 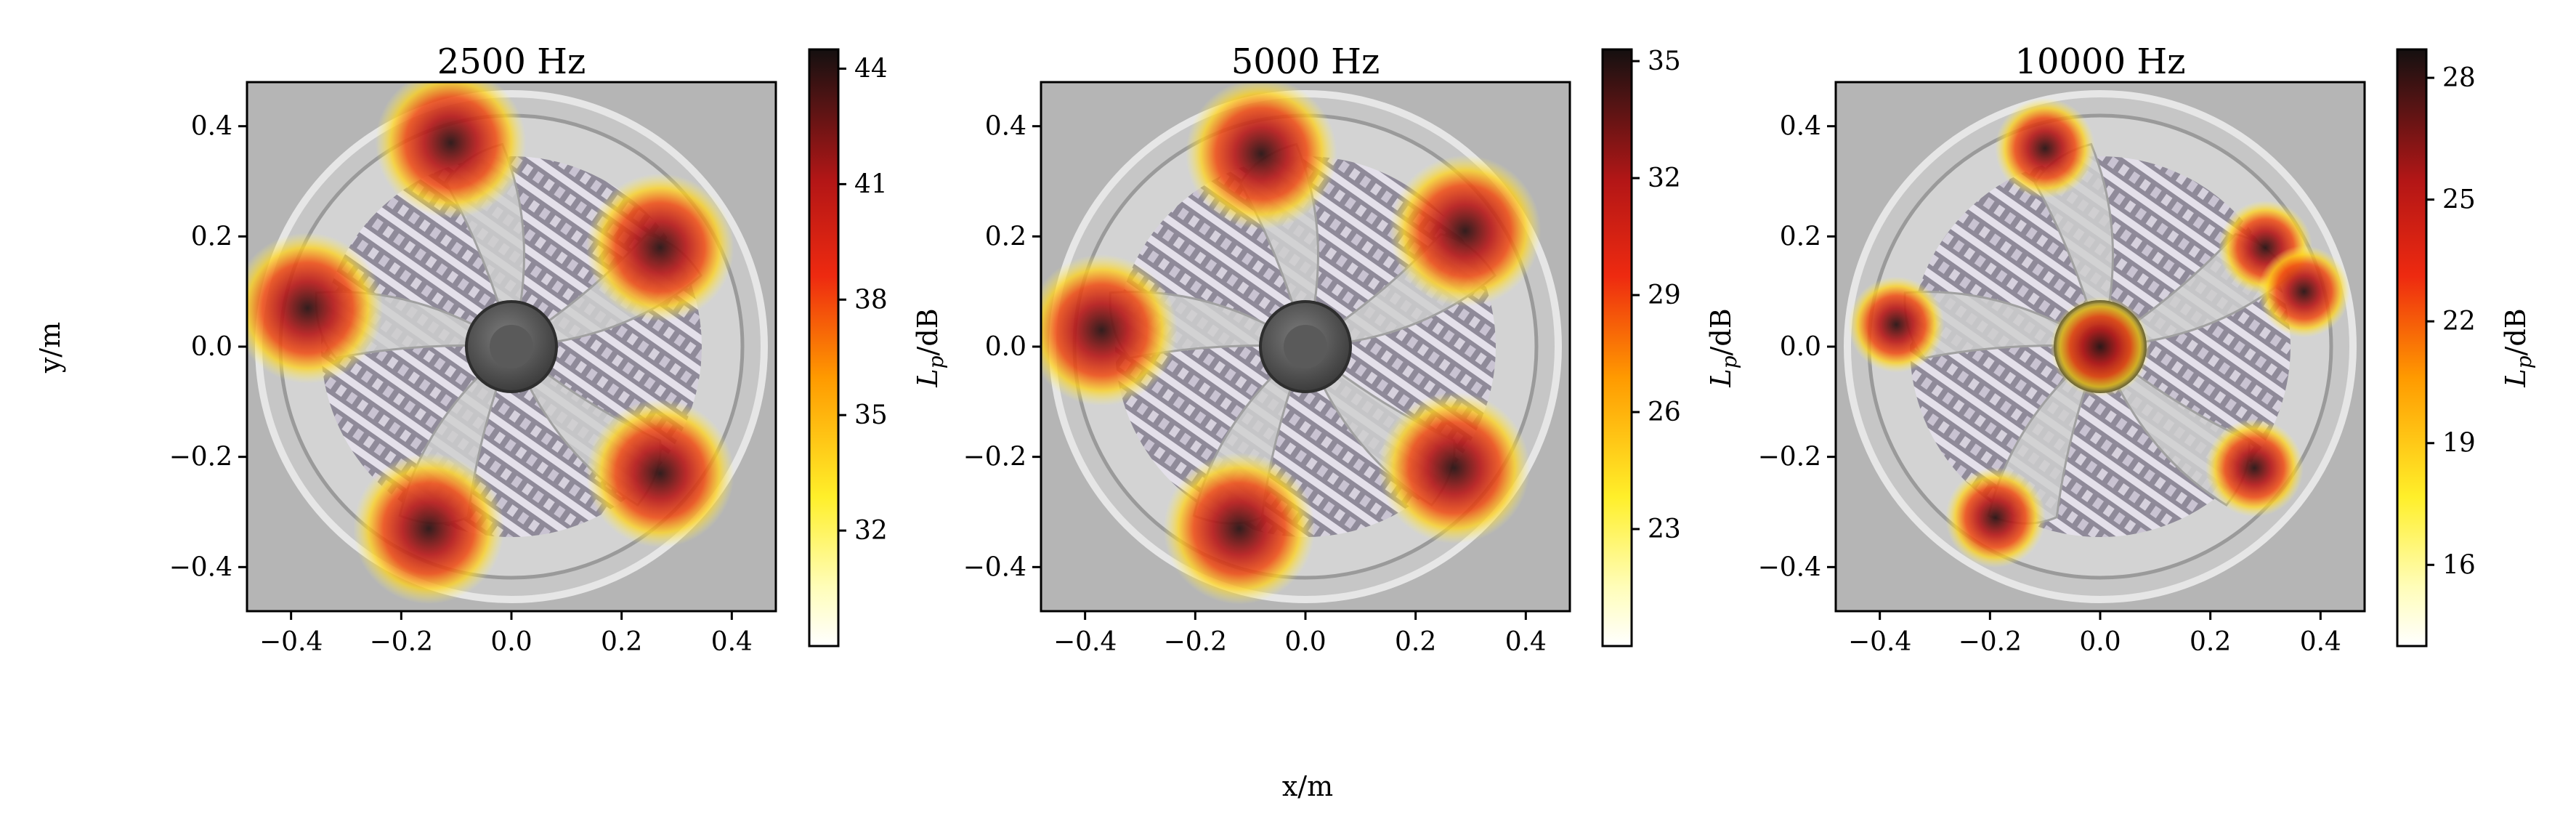 What do you see at coordinates (2099, 61) in the screenshot?
I see `panel-title: 10000 Hz` at bounding box center [2099, 61].